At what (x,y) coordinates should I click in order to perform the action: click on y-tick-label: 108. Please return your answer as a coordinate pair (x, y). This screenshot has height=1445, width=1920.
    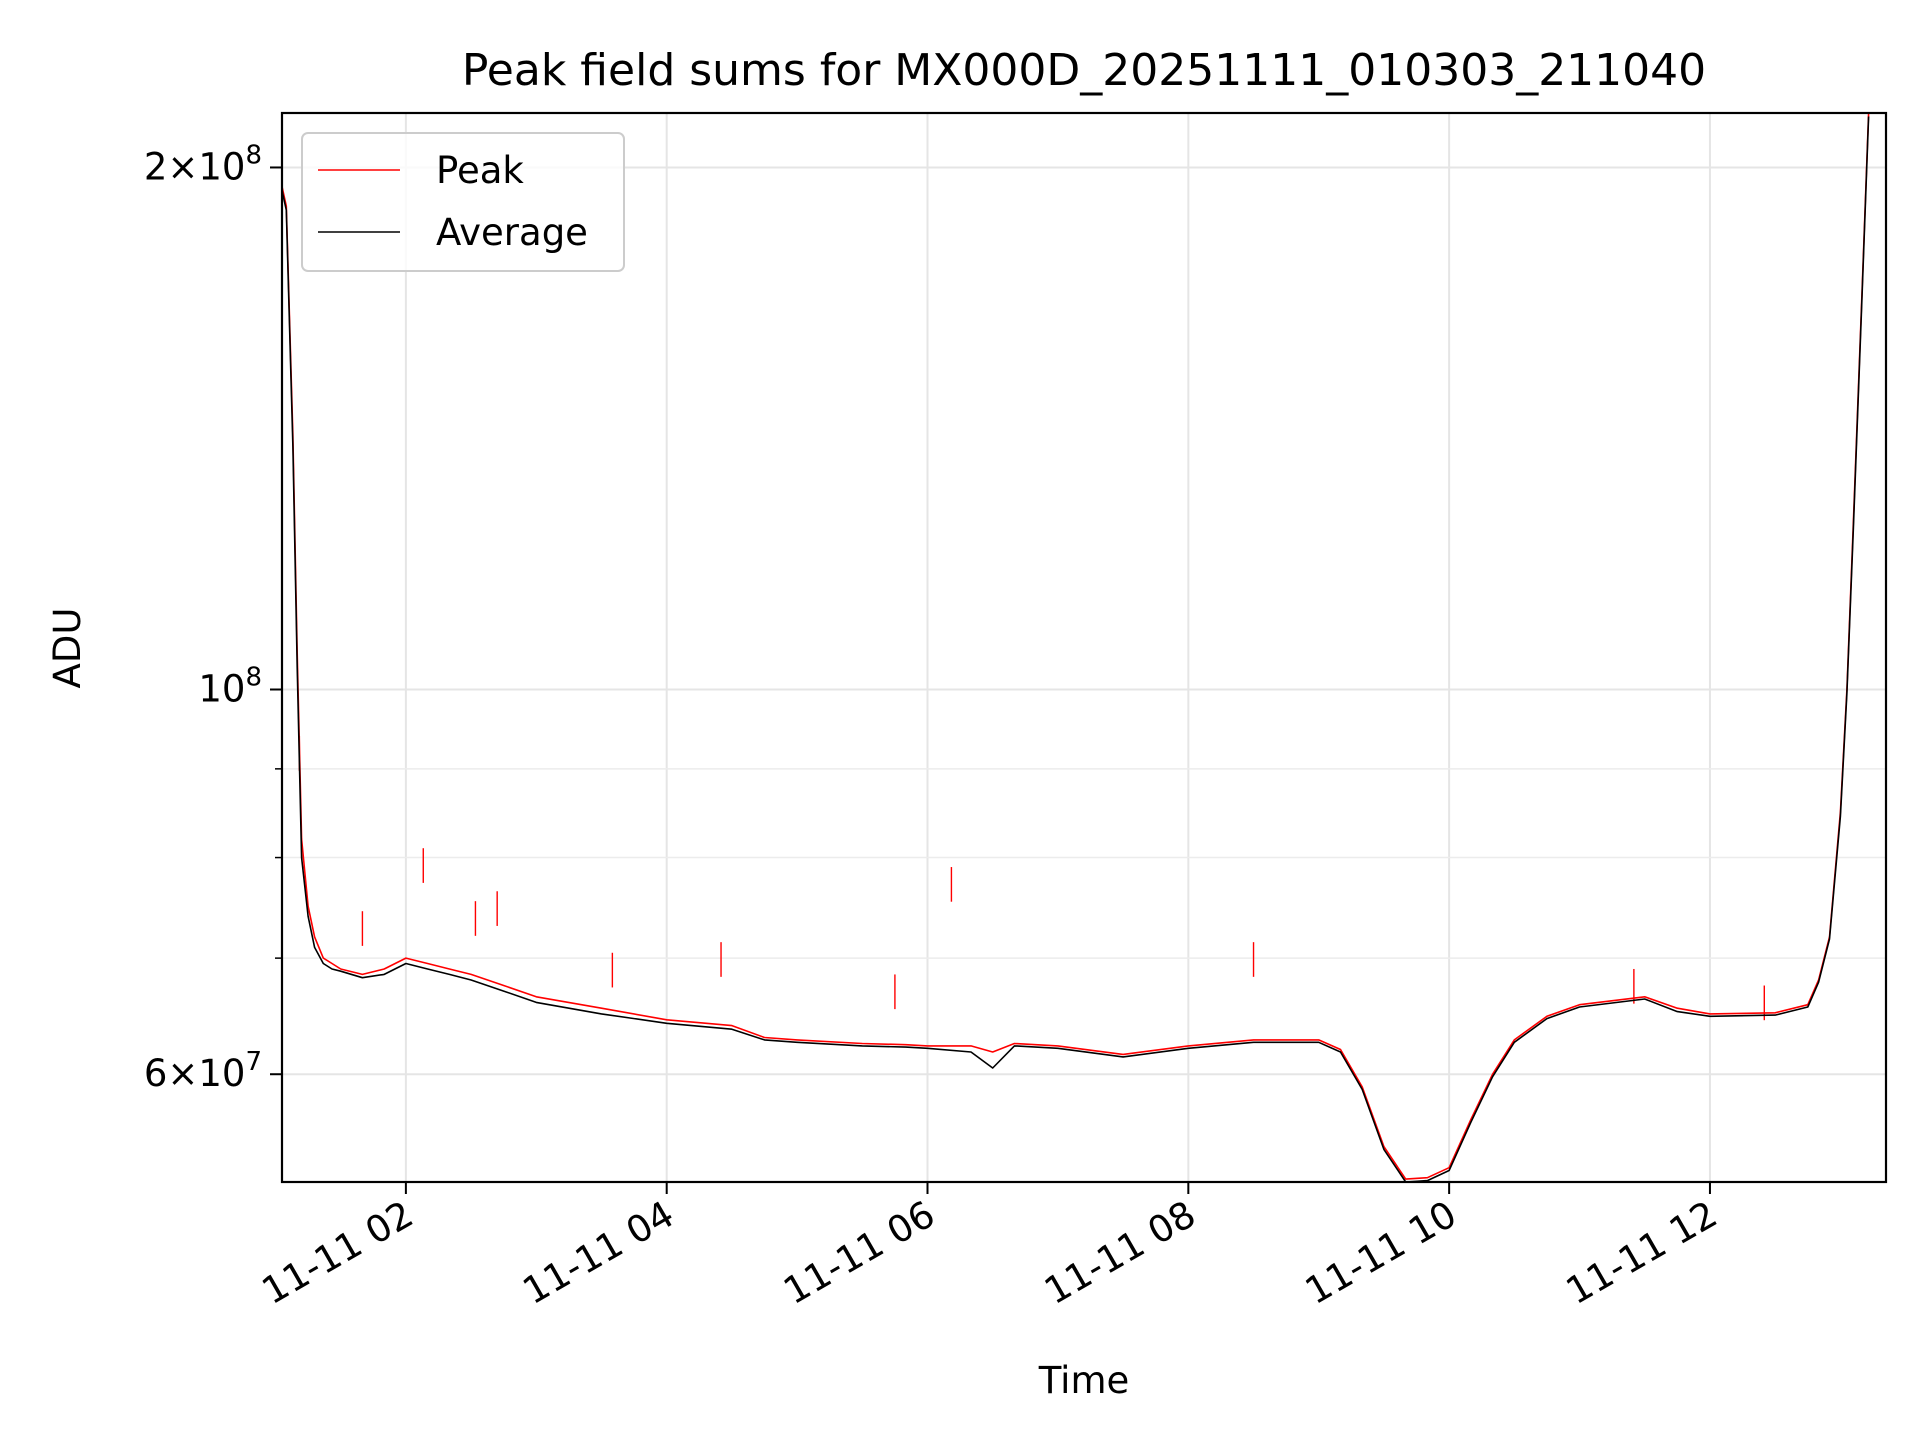
    Looking at the image, I should click on (230, 687).